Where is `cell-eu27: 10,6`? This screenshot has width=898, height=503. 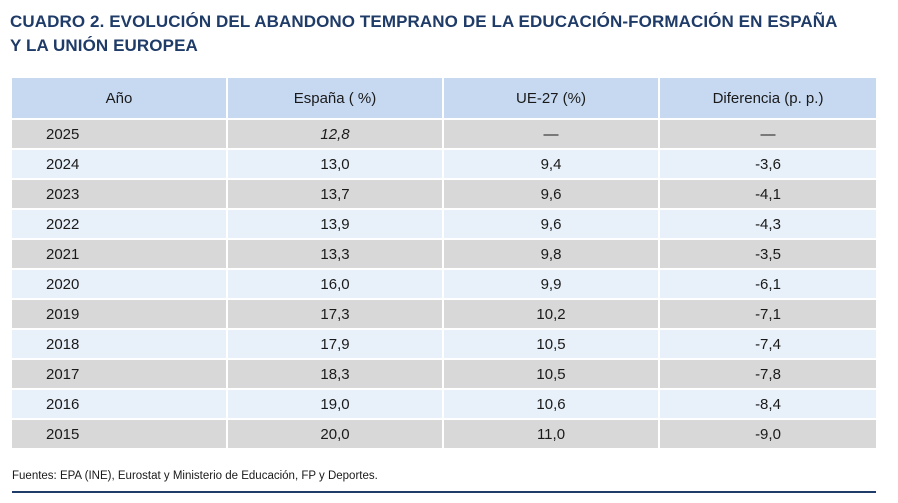 cell-eu27: 10,6 is located at coordinates (552, 403).